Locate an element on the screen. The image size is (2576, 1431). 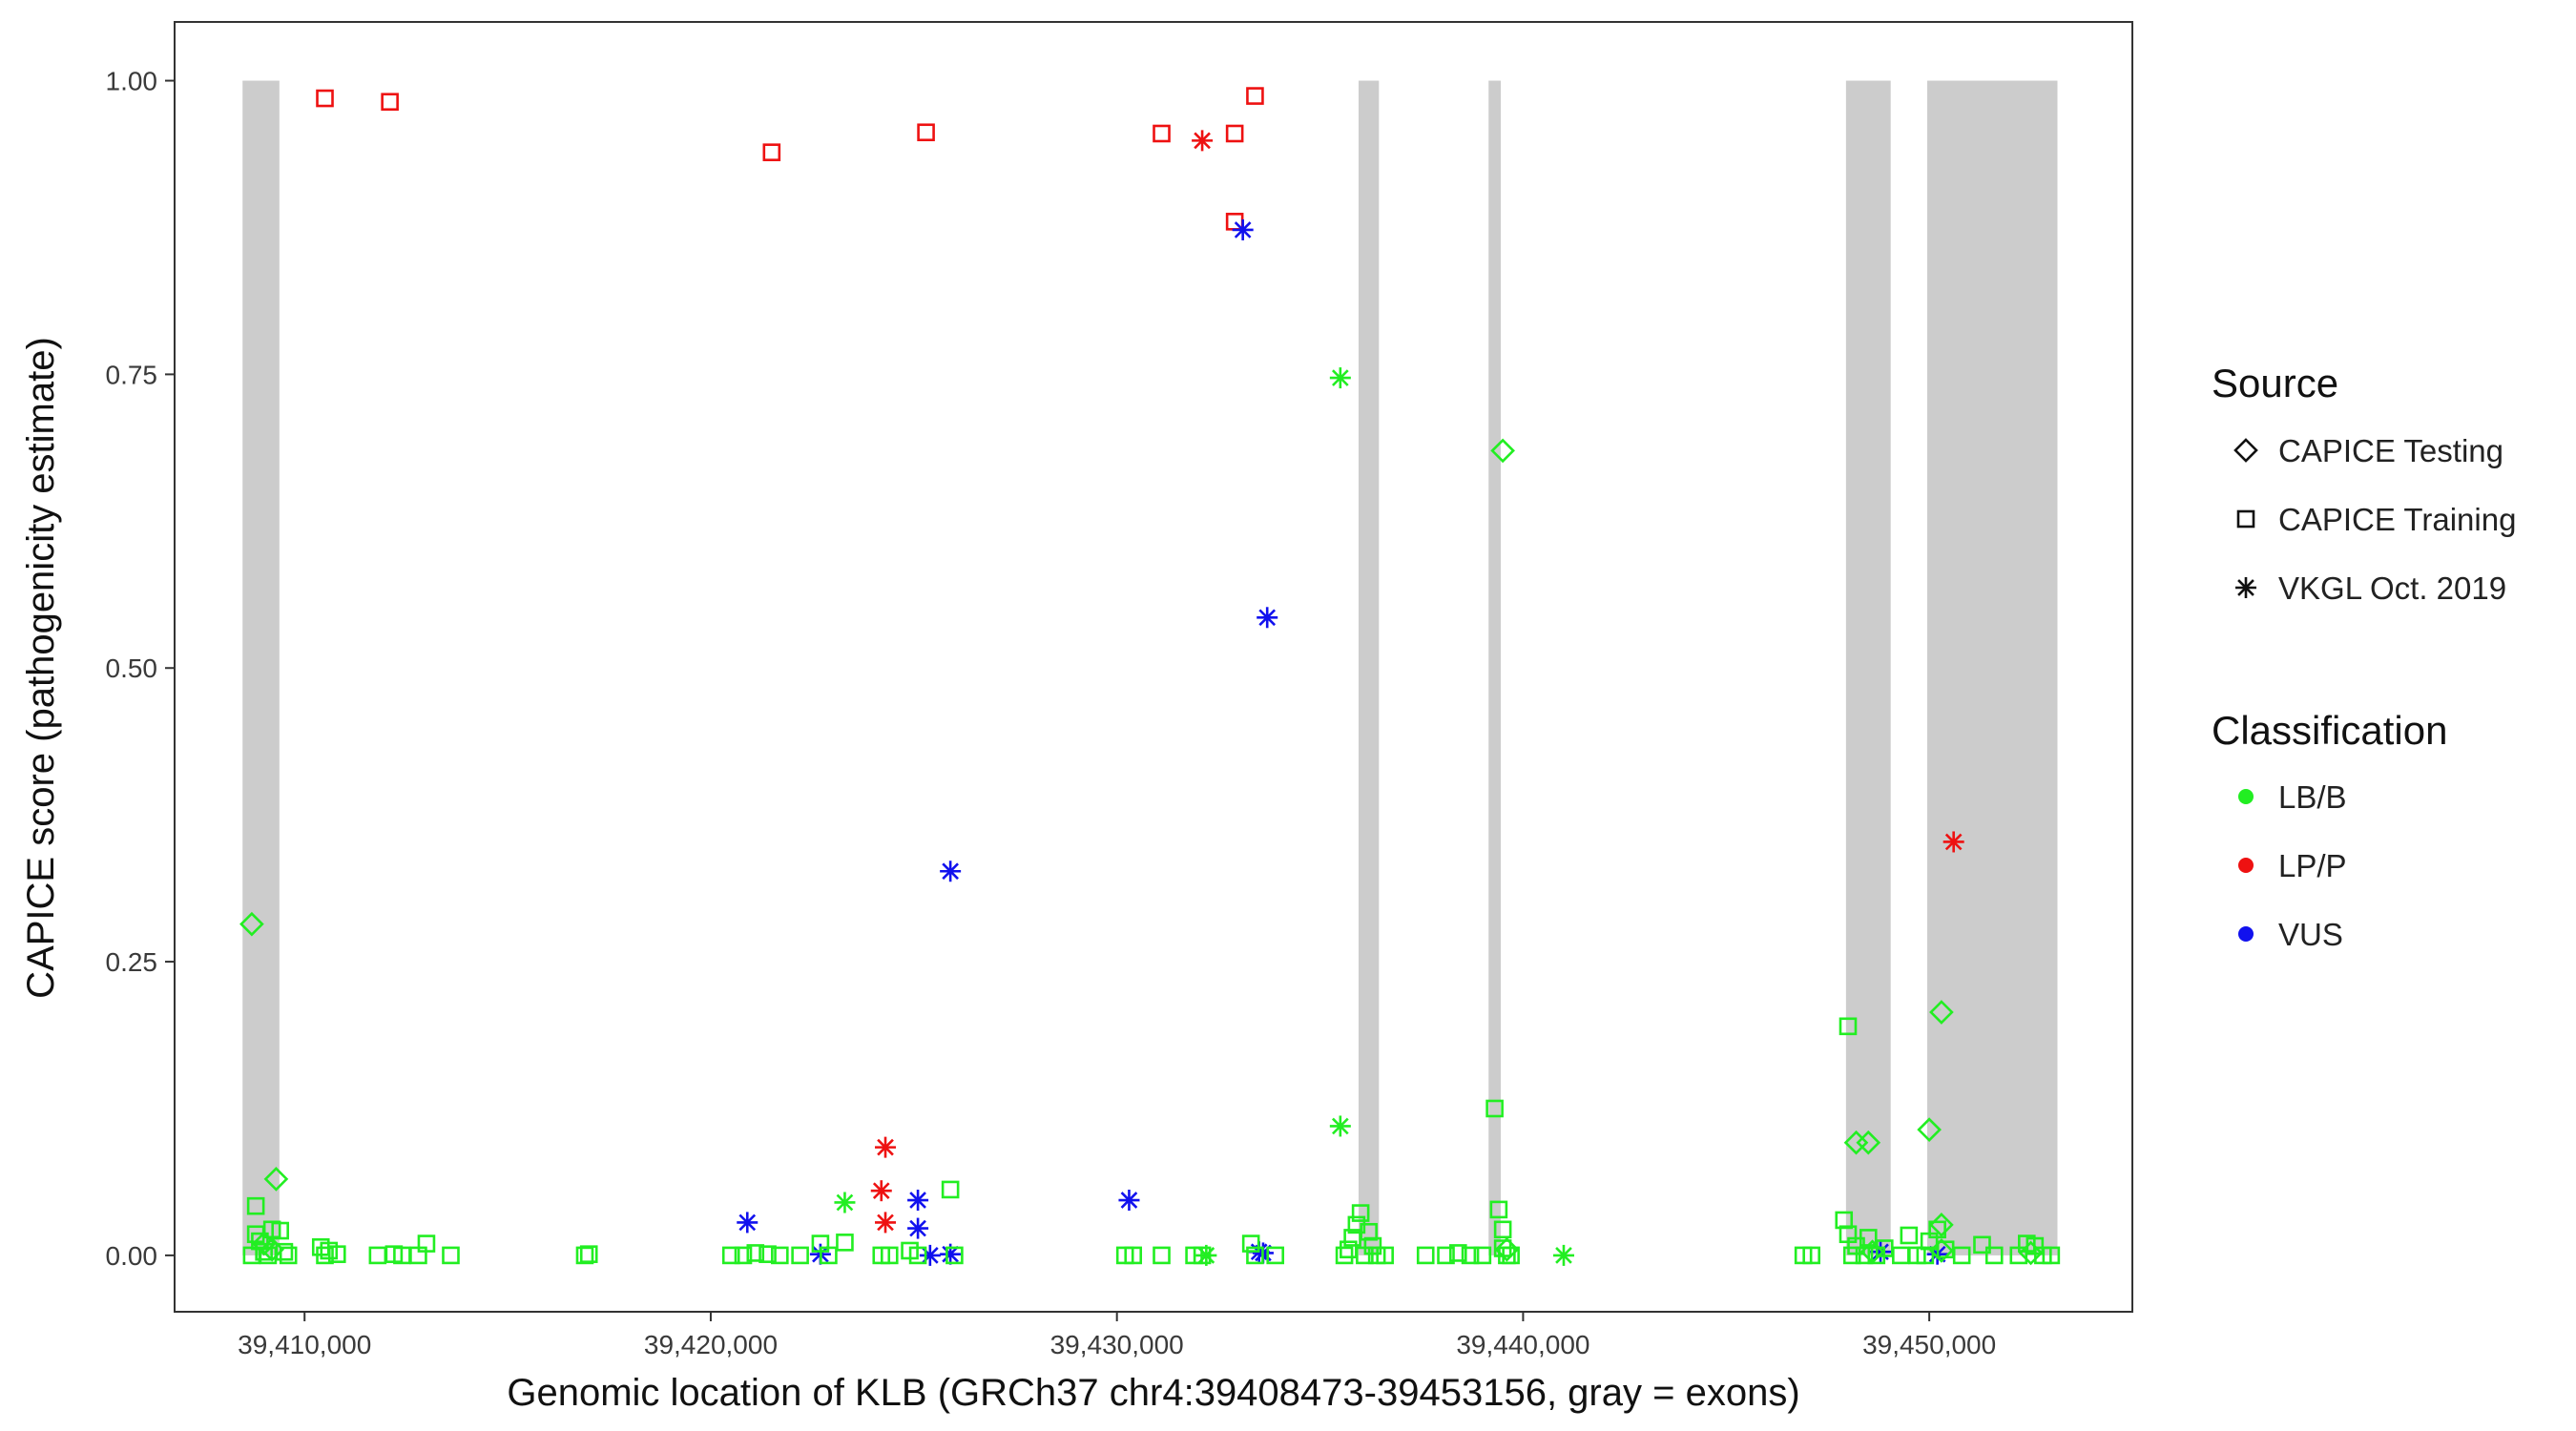
x-tick-label: 39,420,000 is located at coordinates (711, 1344).